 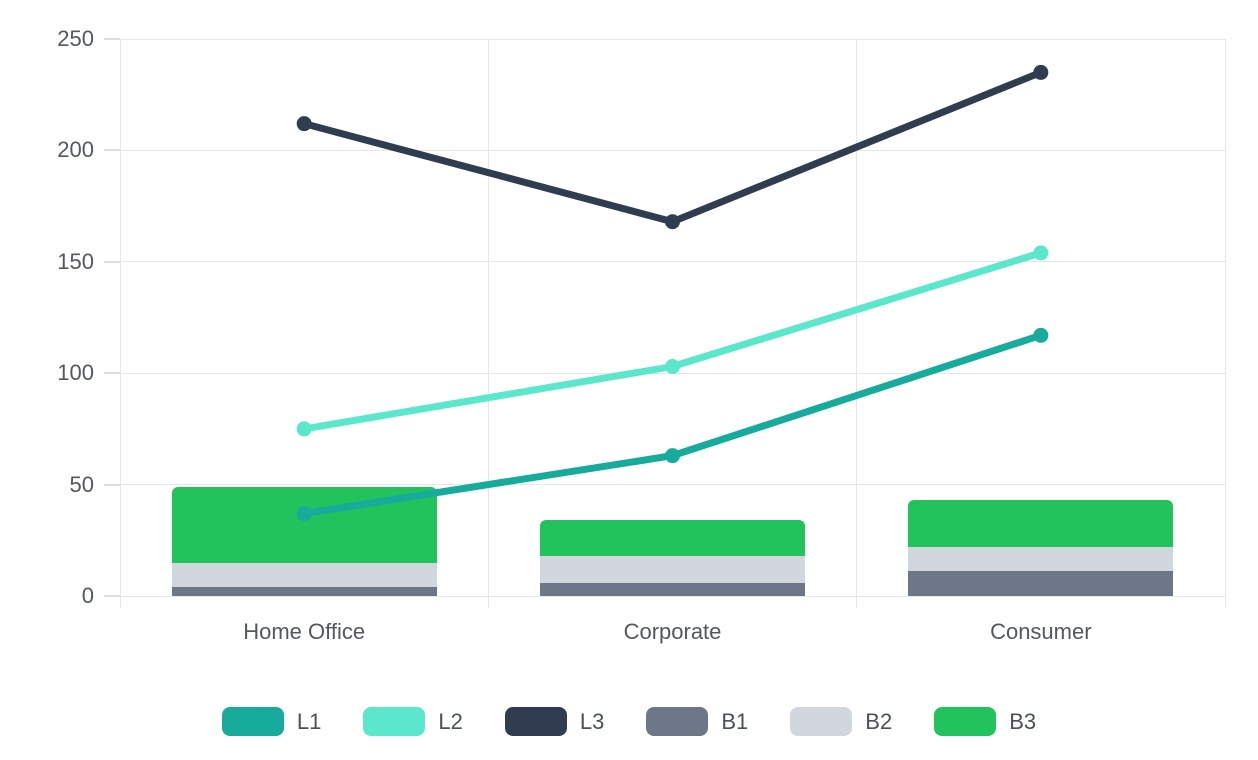 I want to click on line-l3, so click(x=672, y=147).